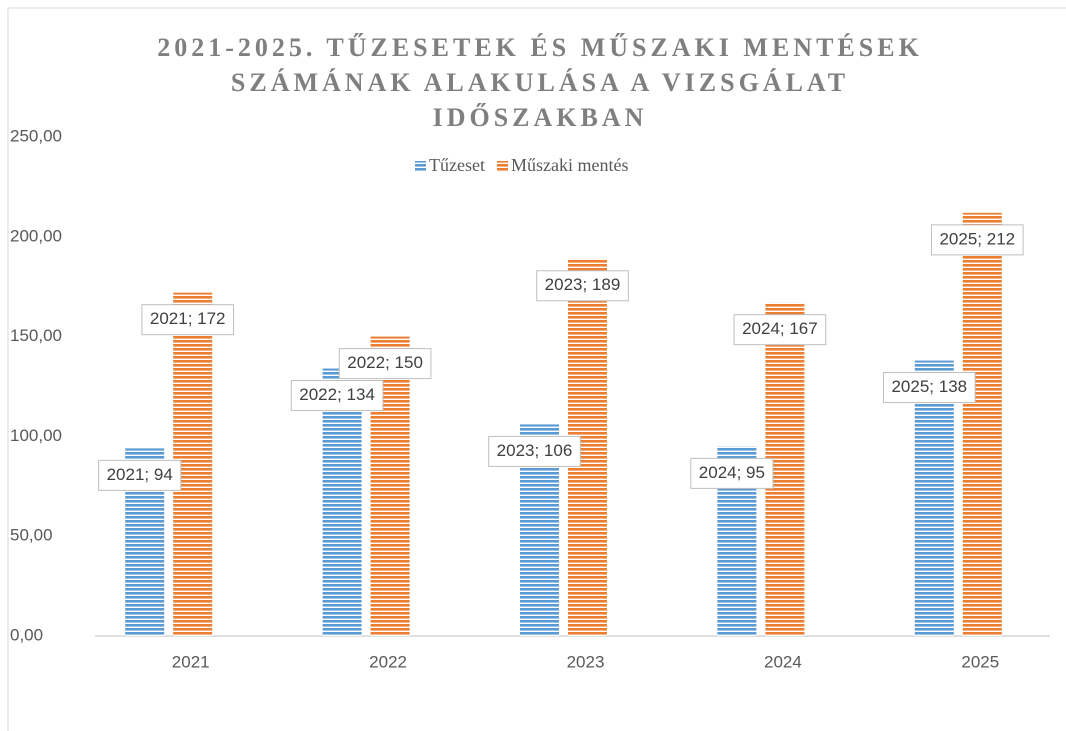 The width and height of the screenshot is (1066, 731). I want to click on data-label: 2024; 95, so click(732, 473).